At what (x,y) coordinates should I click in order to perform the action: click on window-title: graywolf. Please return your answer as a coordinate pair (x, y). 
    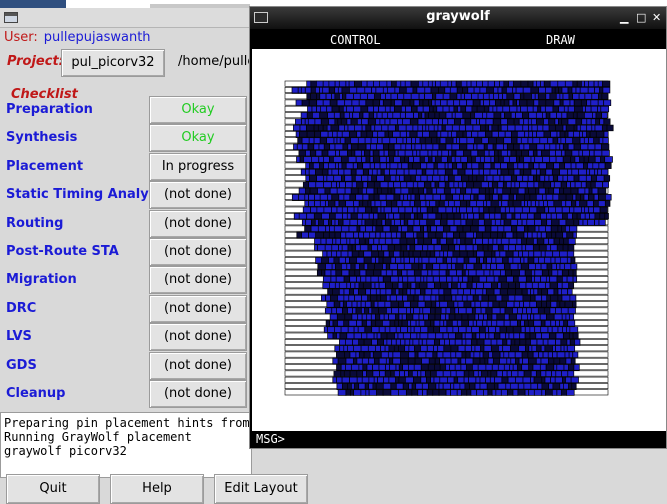
    Looking at the image, I should click on (458, 16).